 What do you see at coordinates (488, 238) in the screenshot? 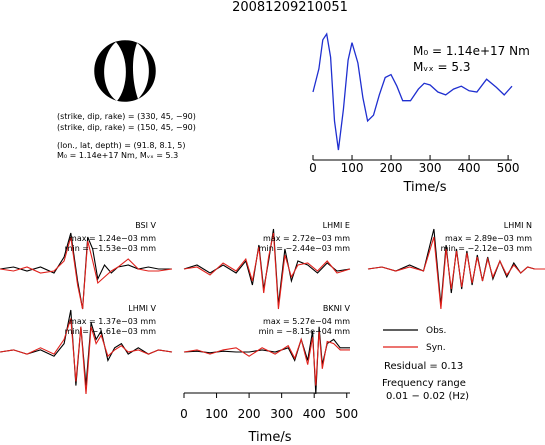
I see `panel-max-label: max = 2.89e−03 mm` at bounding box center [488, 238].